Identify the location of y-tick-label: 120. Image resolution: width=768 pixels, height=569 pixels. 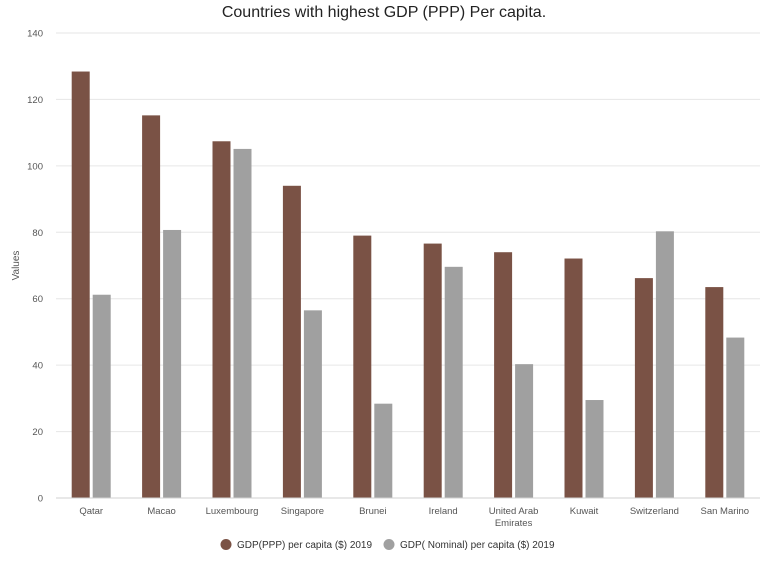
(35, 100).